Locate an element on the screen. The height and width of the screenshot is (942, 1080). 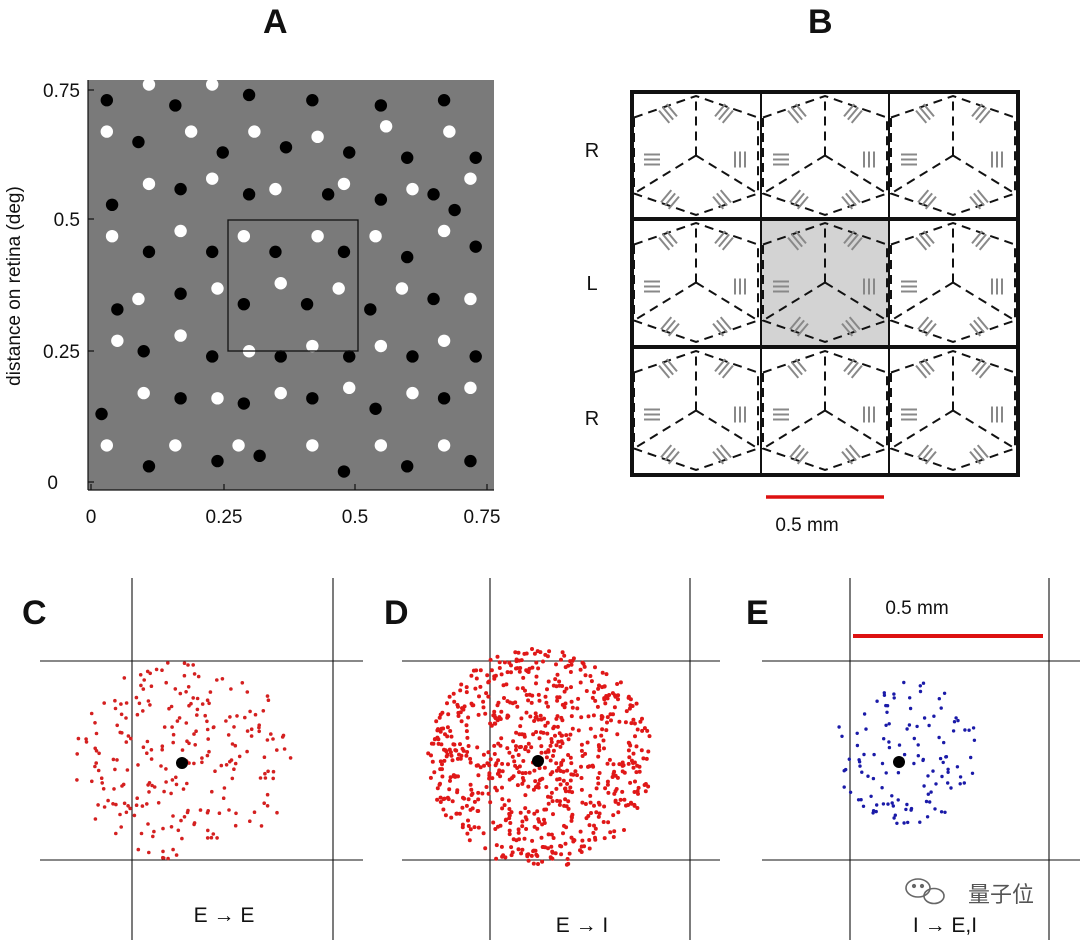
y-tick-0: 0 is located at coordinates (52, 483).